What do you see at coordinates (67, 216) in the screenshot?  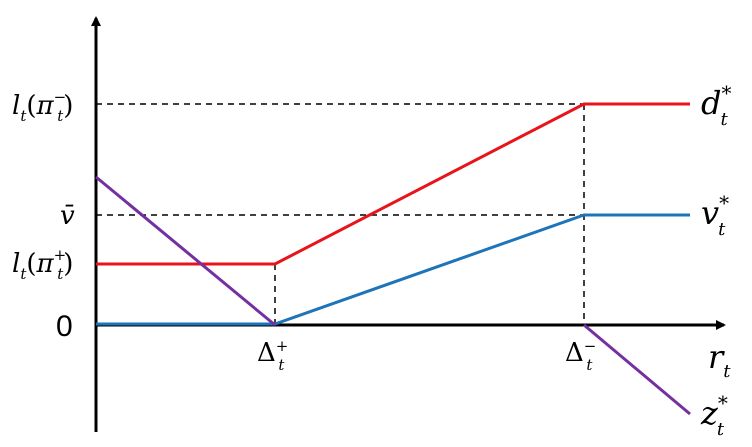 I see `ytick-vbar: v̄` at bounding box center [67, 216].